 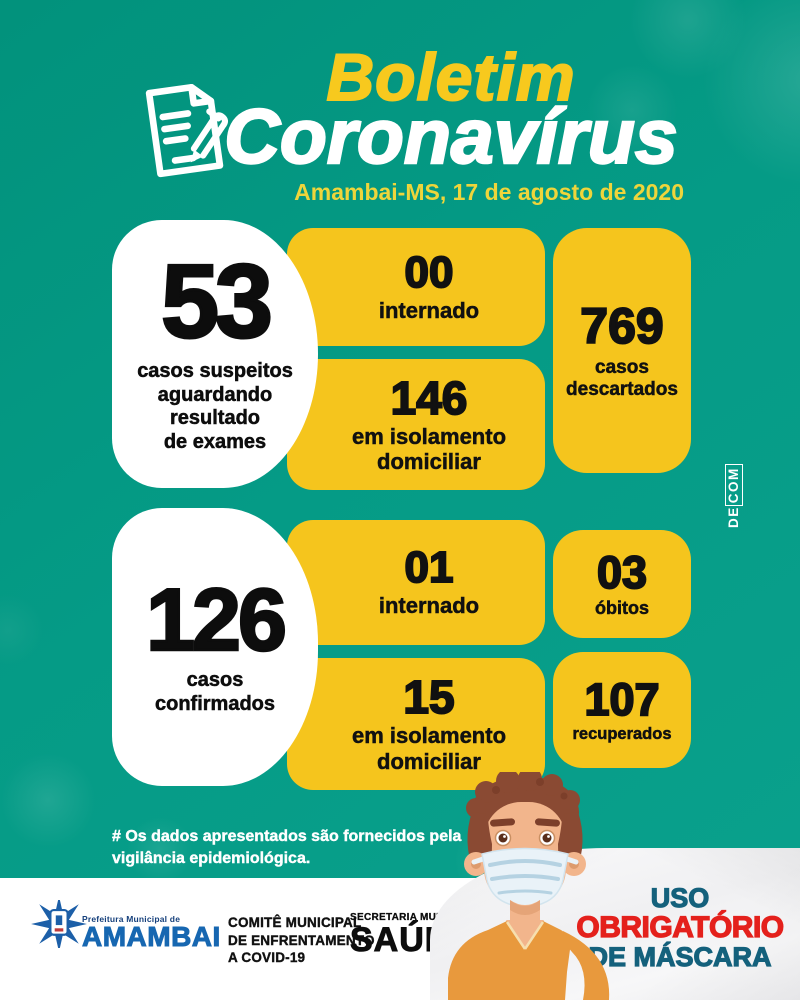 I want to click on stat-value: 00, so click(x=429, y=272).